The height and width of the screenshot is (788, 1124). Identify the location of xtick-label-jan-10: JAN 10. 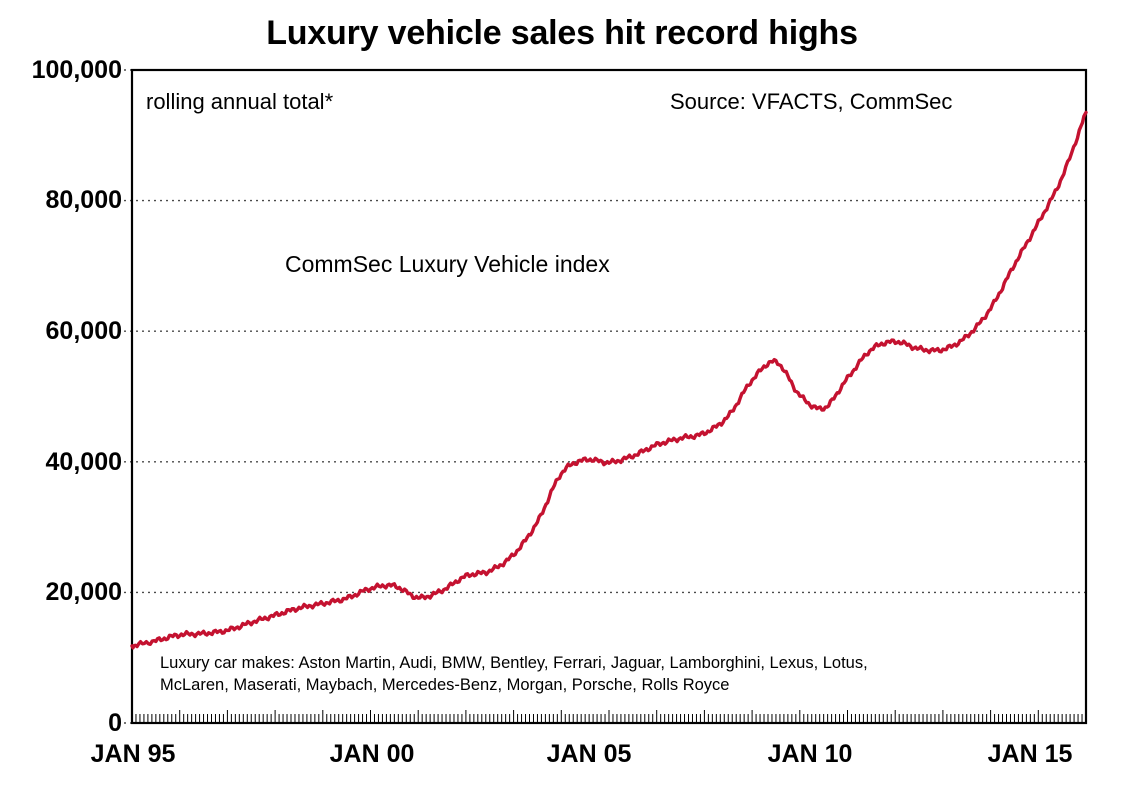
(810, 754).